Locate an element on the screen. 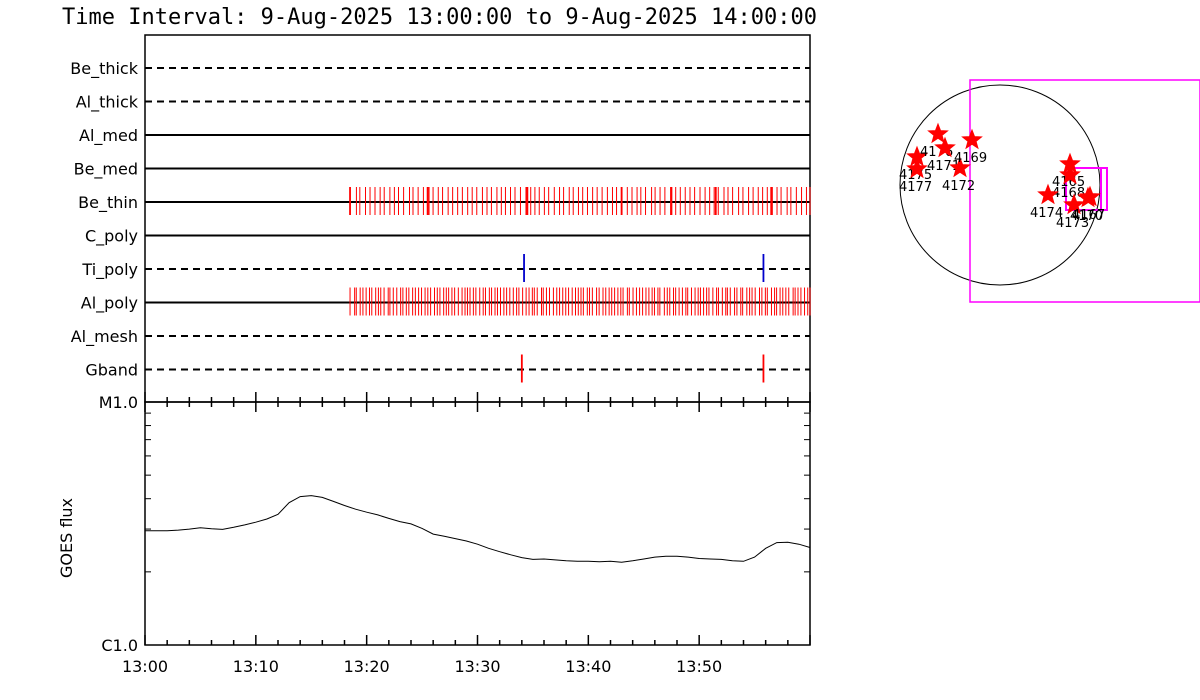 The width and height of the screenshot is (1200, 700). active-region-label: 4177 is located at coordinates (915, 187).